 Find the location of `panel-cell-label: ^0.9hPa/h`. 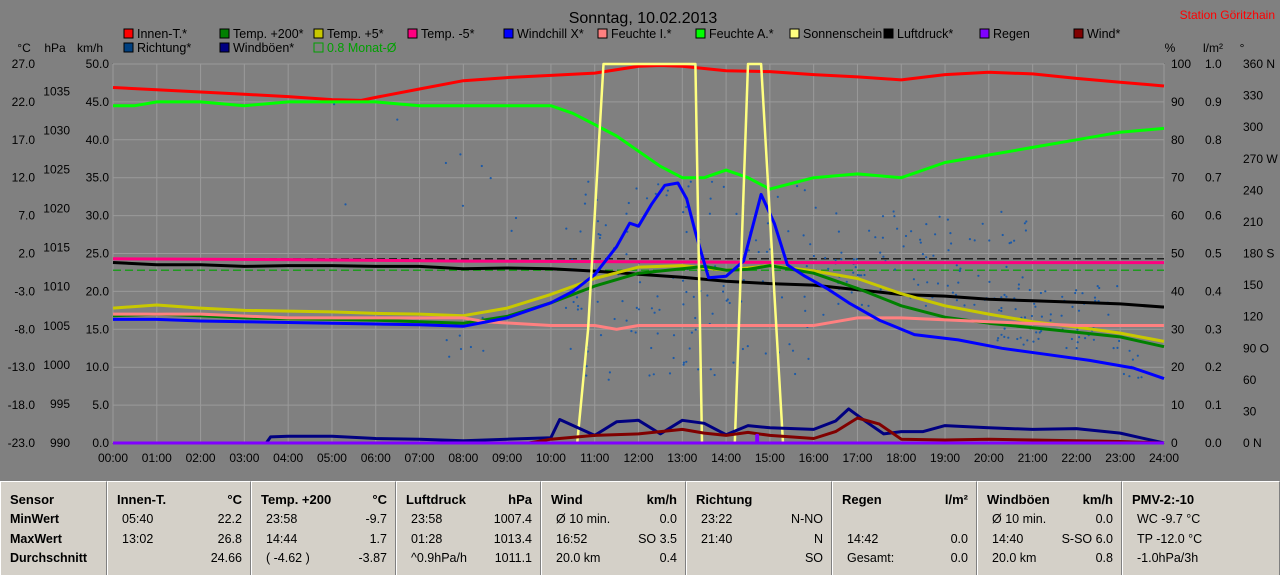

panel-cell-label: ^0.9hPa/h is located at coordinates (439, 558).